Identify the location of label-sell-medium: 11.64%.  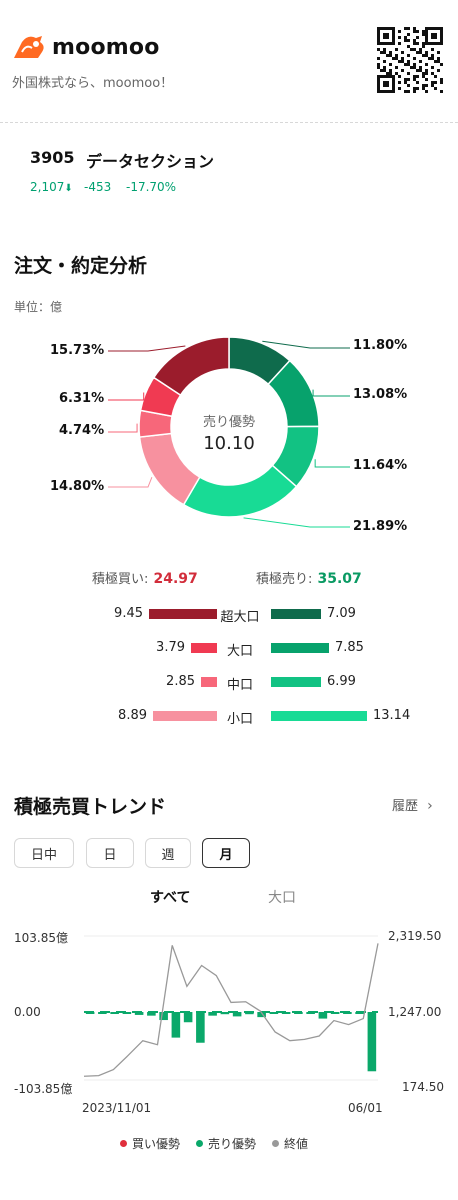
(380, 465).